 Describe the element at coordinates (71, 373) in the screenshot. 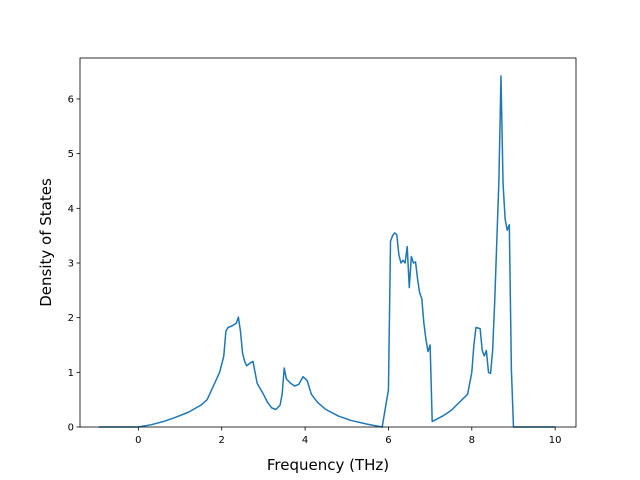

I see `y-tick-label: 1` at that location.